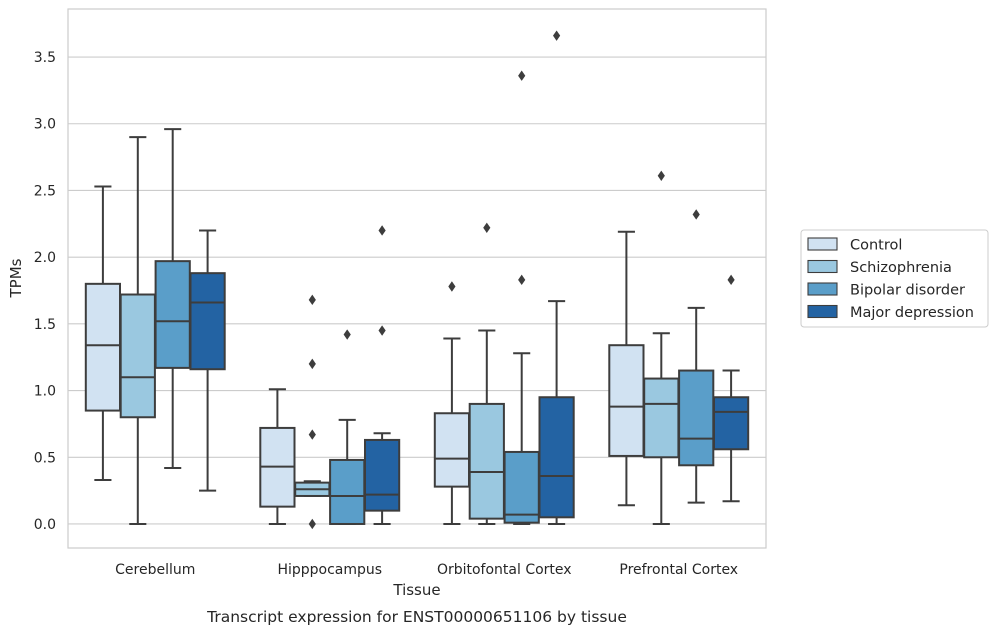 This screenshot has width=997, height=634. Describe the element at coordinates (155, 570) in the screenshot. I see `x-tick-label: Cerebellum` at that location.